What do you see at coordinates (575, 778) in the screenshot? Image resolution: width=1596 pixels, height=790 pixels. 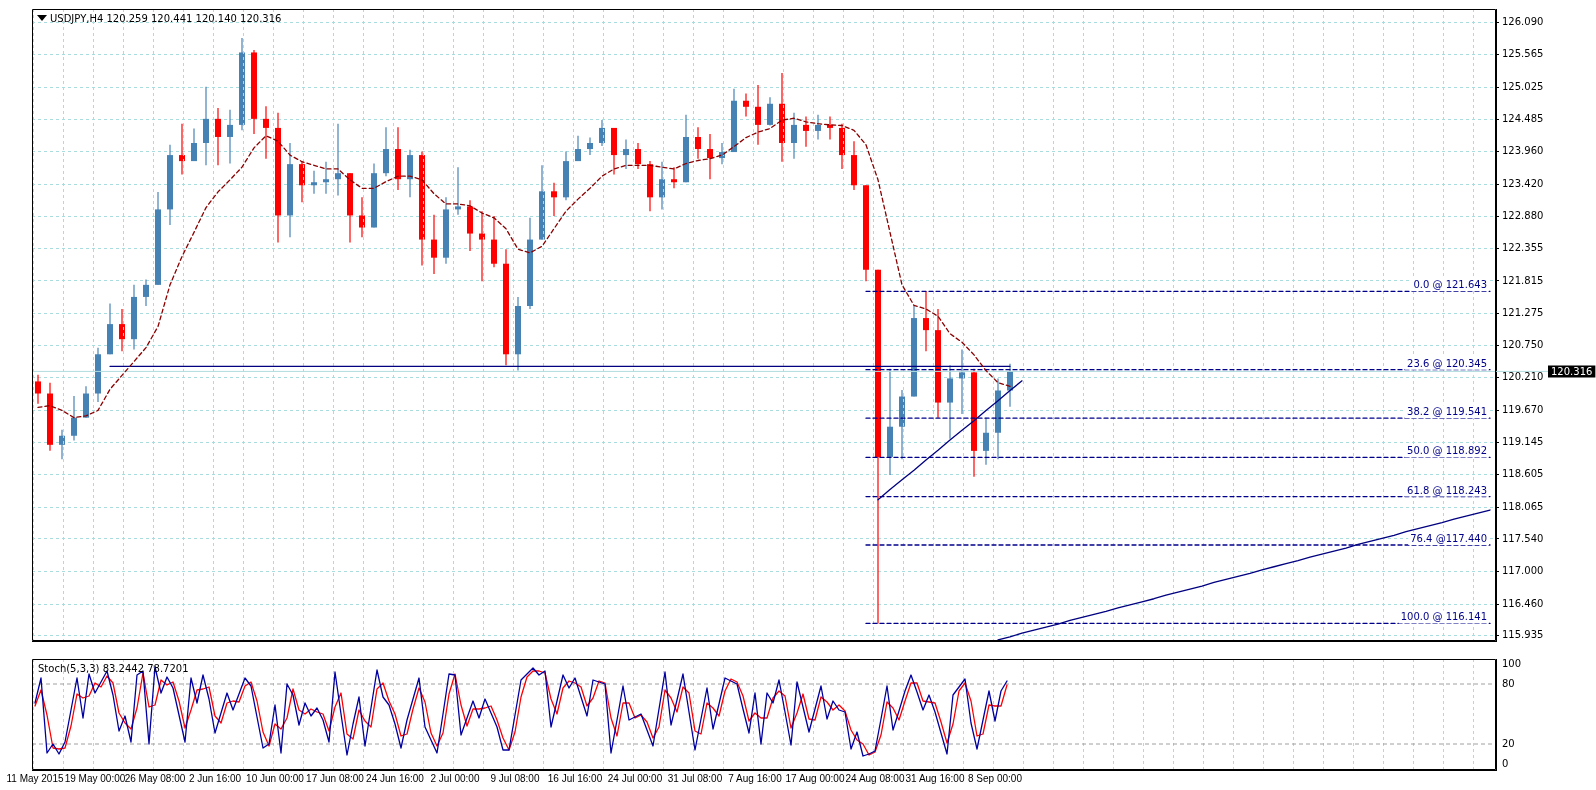 I see `x-tick-label: 16 Jul 16:00` at bounding box center [575, 778].